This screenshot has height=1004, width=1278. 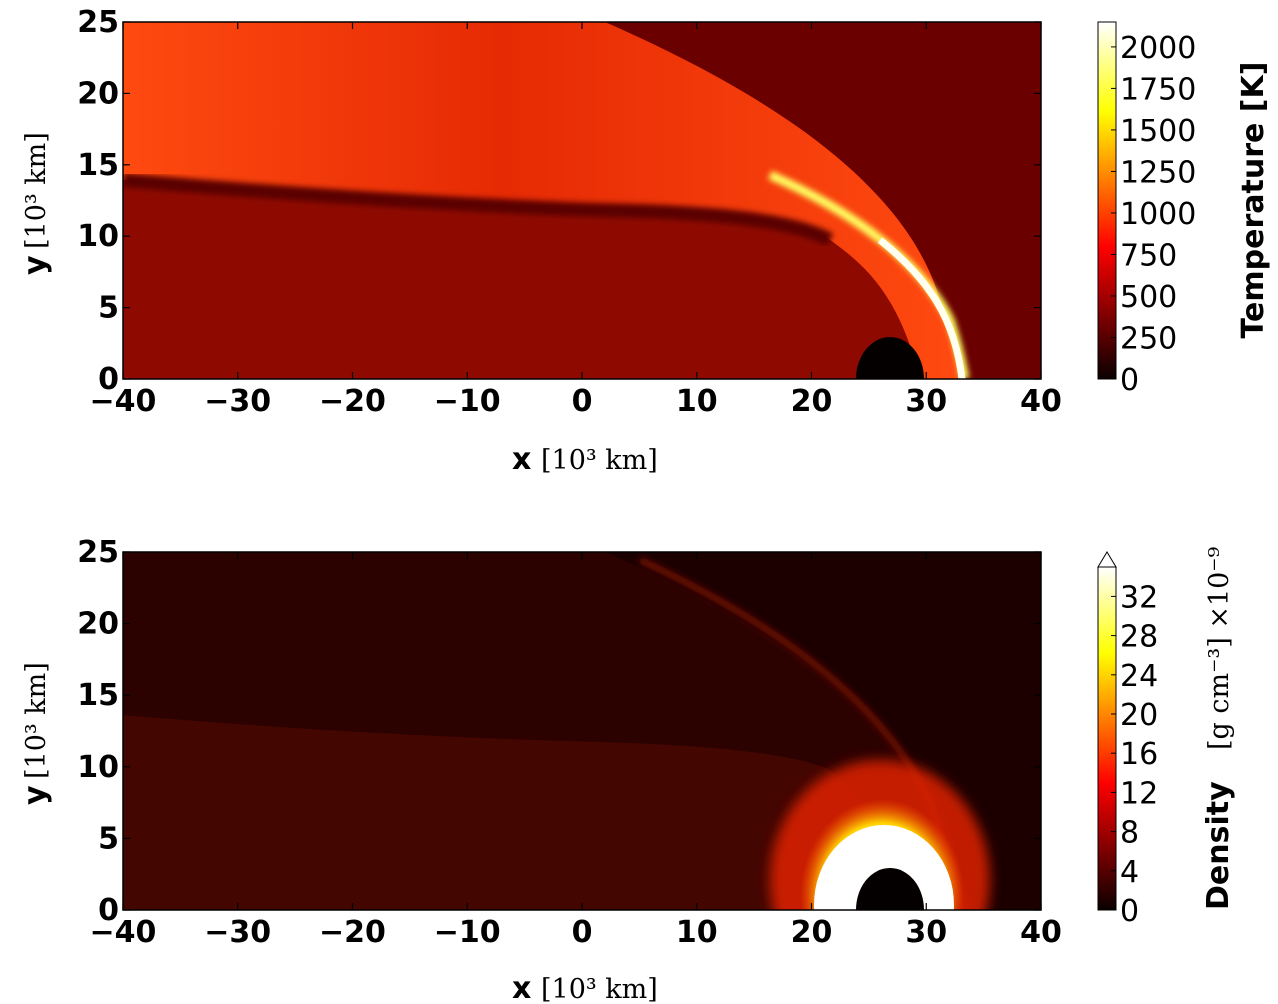 I want to click on temperature-xlabel-unit: [10³ km], so click(x=599, y=460).